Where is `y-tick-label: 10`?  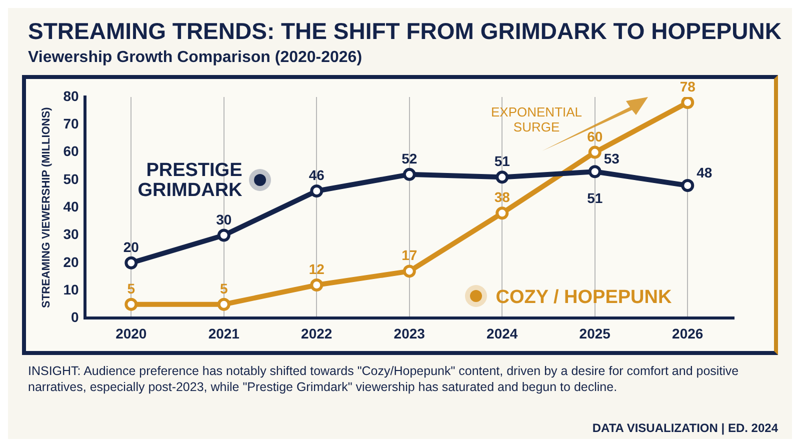
y-tick-label: 10 is located at coordinates (71, 289).